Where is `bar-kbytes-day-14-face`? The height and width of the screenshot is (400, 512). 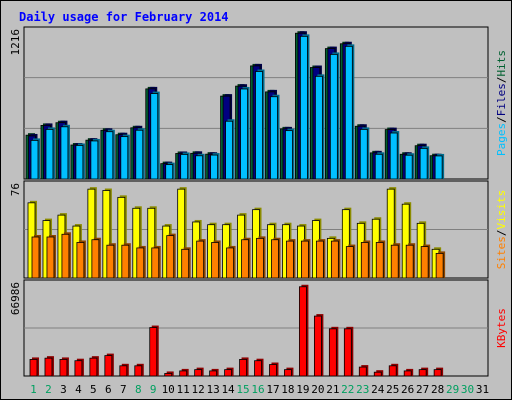
bar-kbytes-day-14-face is located at coordinates (228, 373).